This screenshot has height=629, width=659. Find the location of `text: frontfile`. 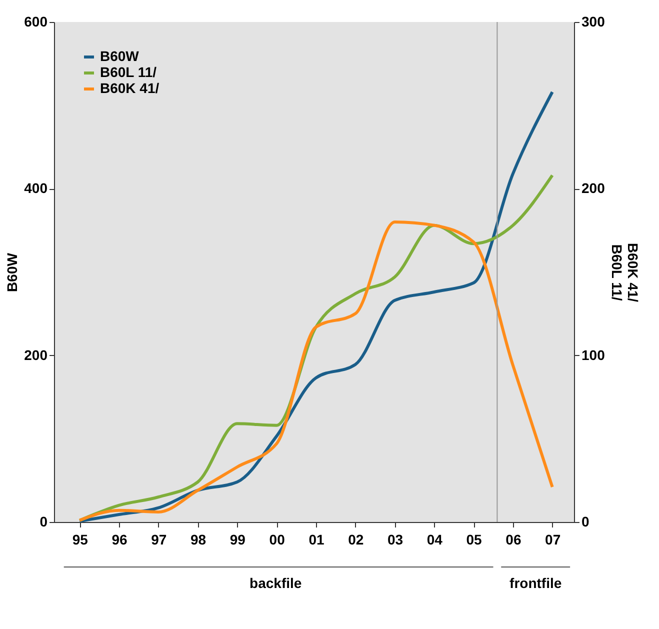

text: frontfile is located at coordinates (536, 583).